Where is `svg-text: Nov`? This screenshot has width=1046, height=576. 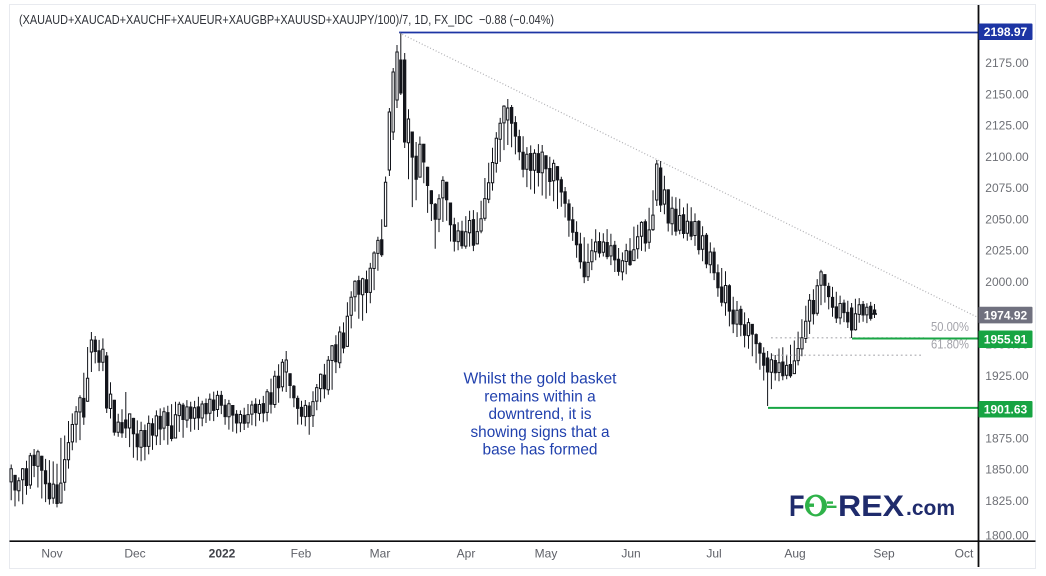
svg-text: Nov is located at coordinates (51, 554).